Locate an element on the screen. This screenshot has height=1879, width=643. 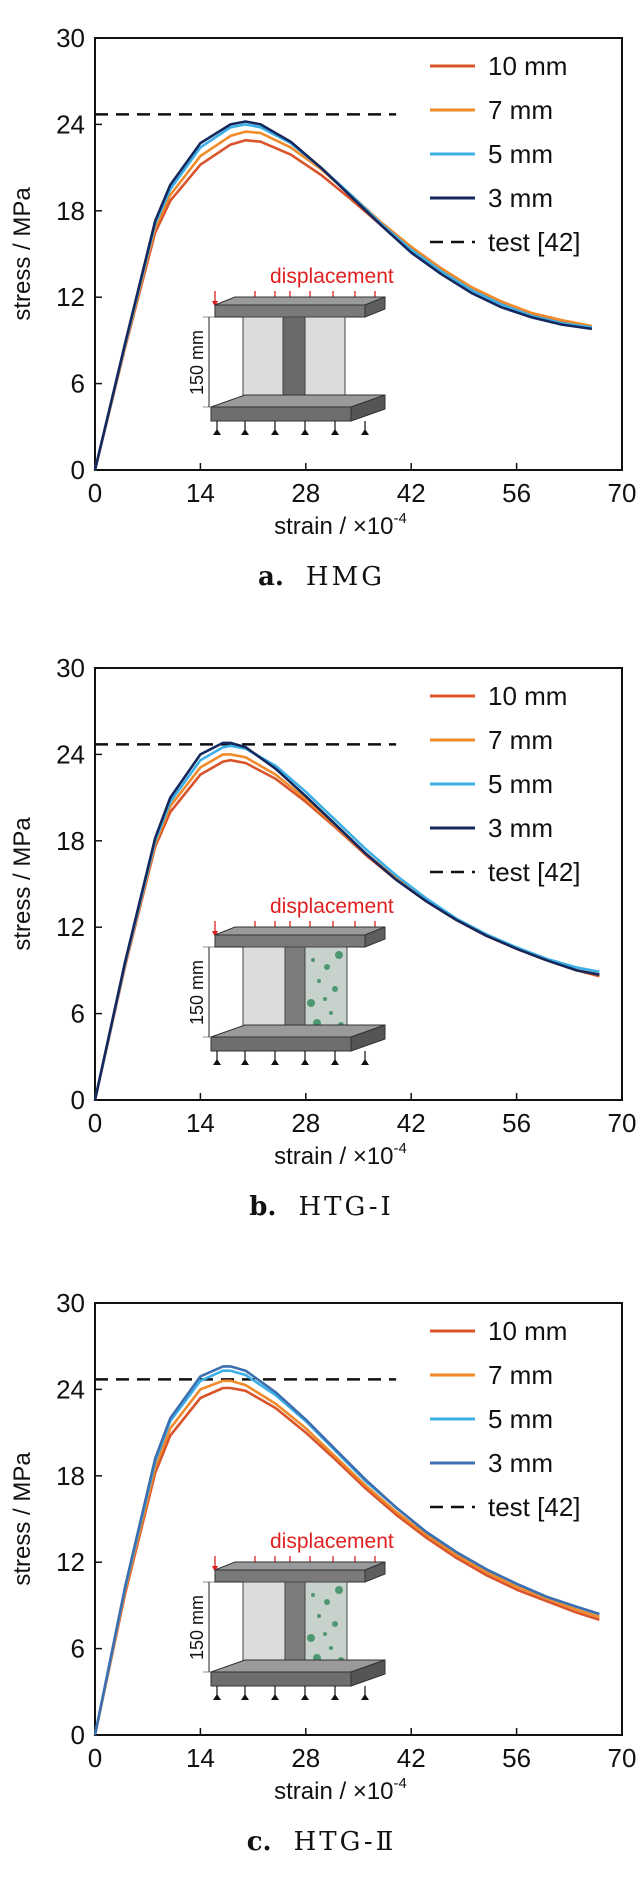
series-line-3-mm is located at coordinates (343, 295).